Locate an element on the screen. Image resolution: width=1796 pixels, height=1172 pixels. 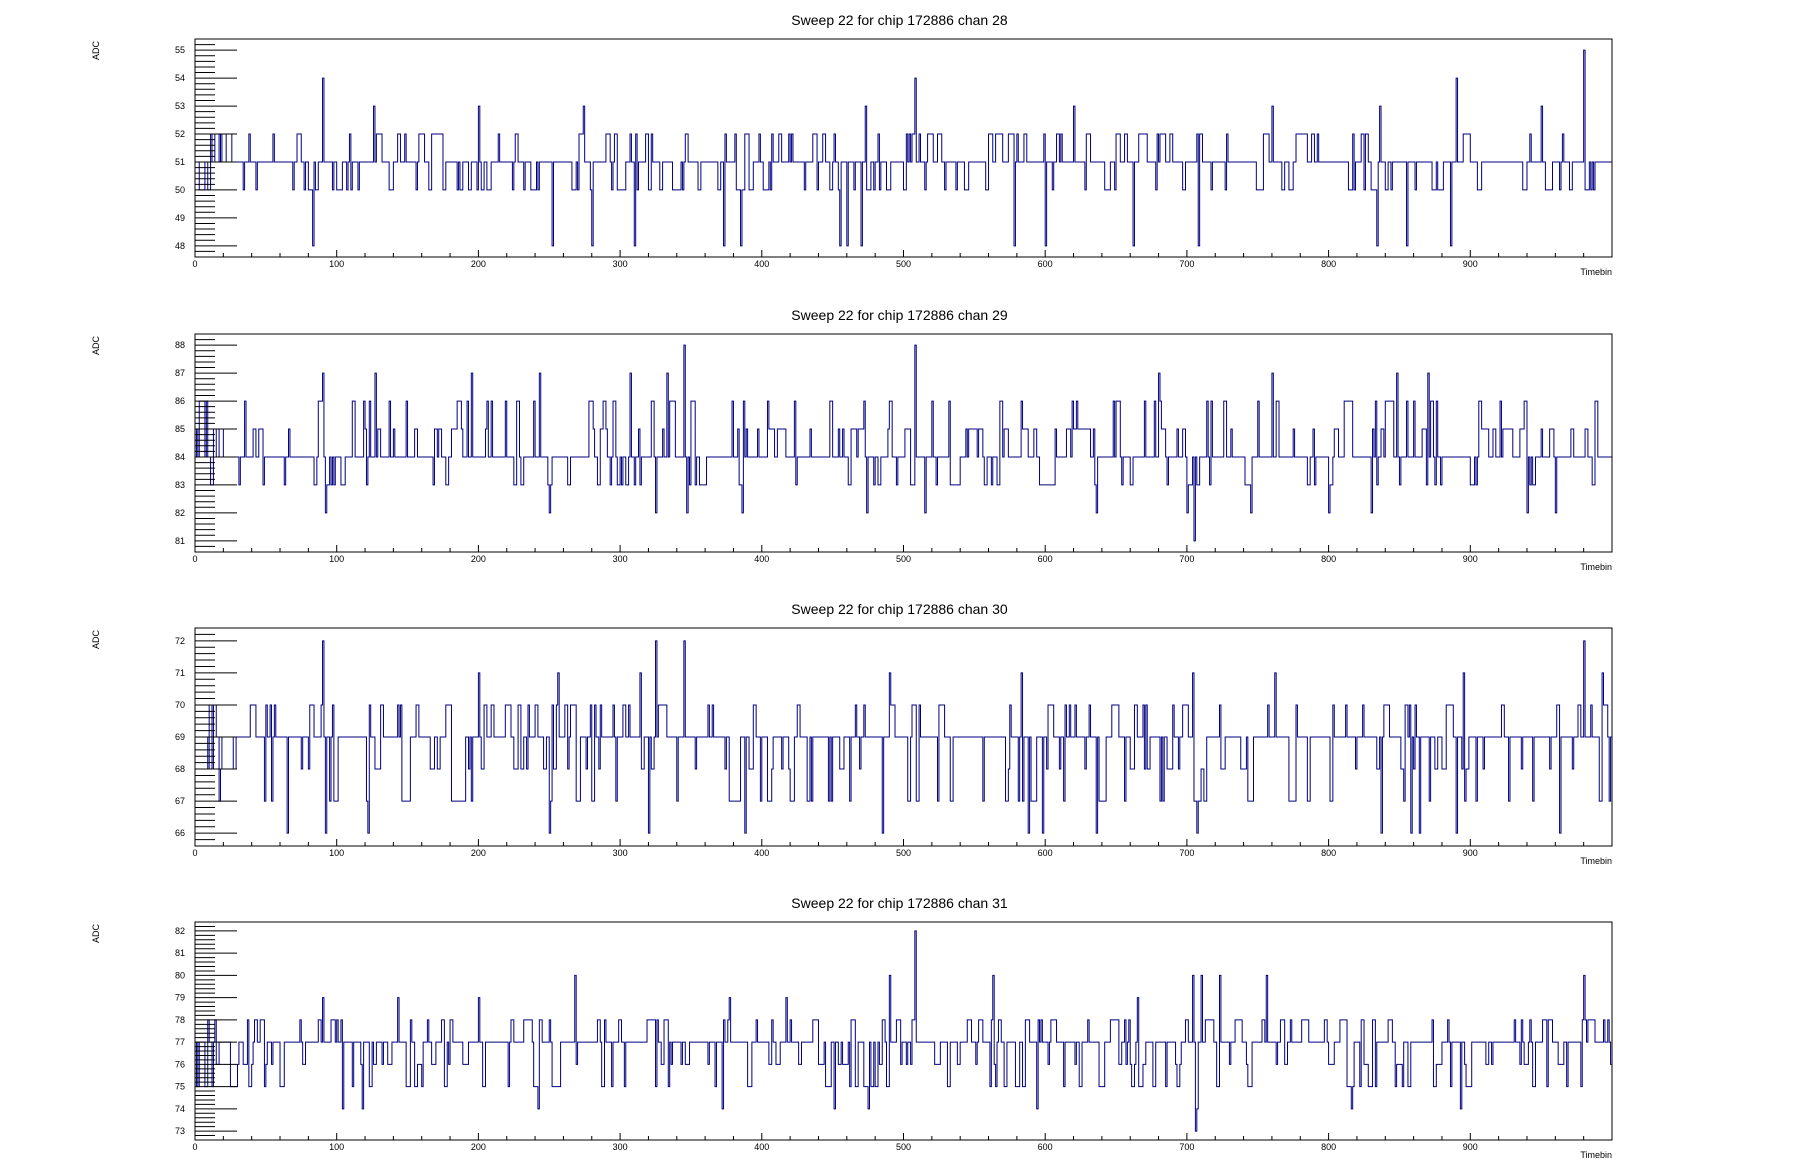
chart-title: Sweep 22 for chip 172886 chan 30 is located at coordinates (899, 609).